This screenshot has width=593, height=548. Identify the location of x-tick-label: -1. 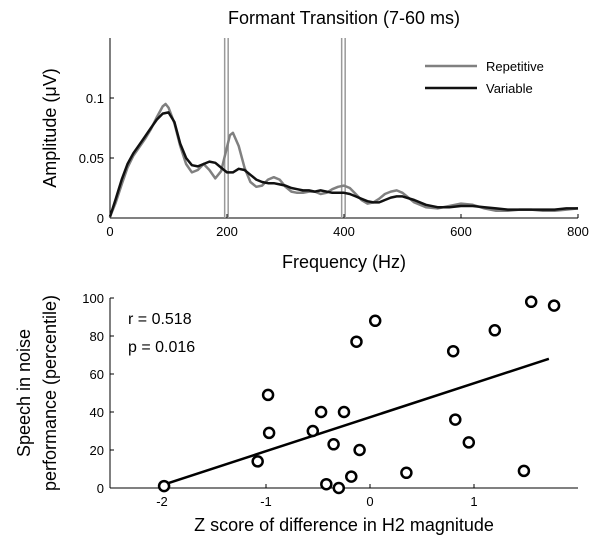
(266, 501).